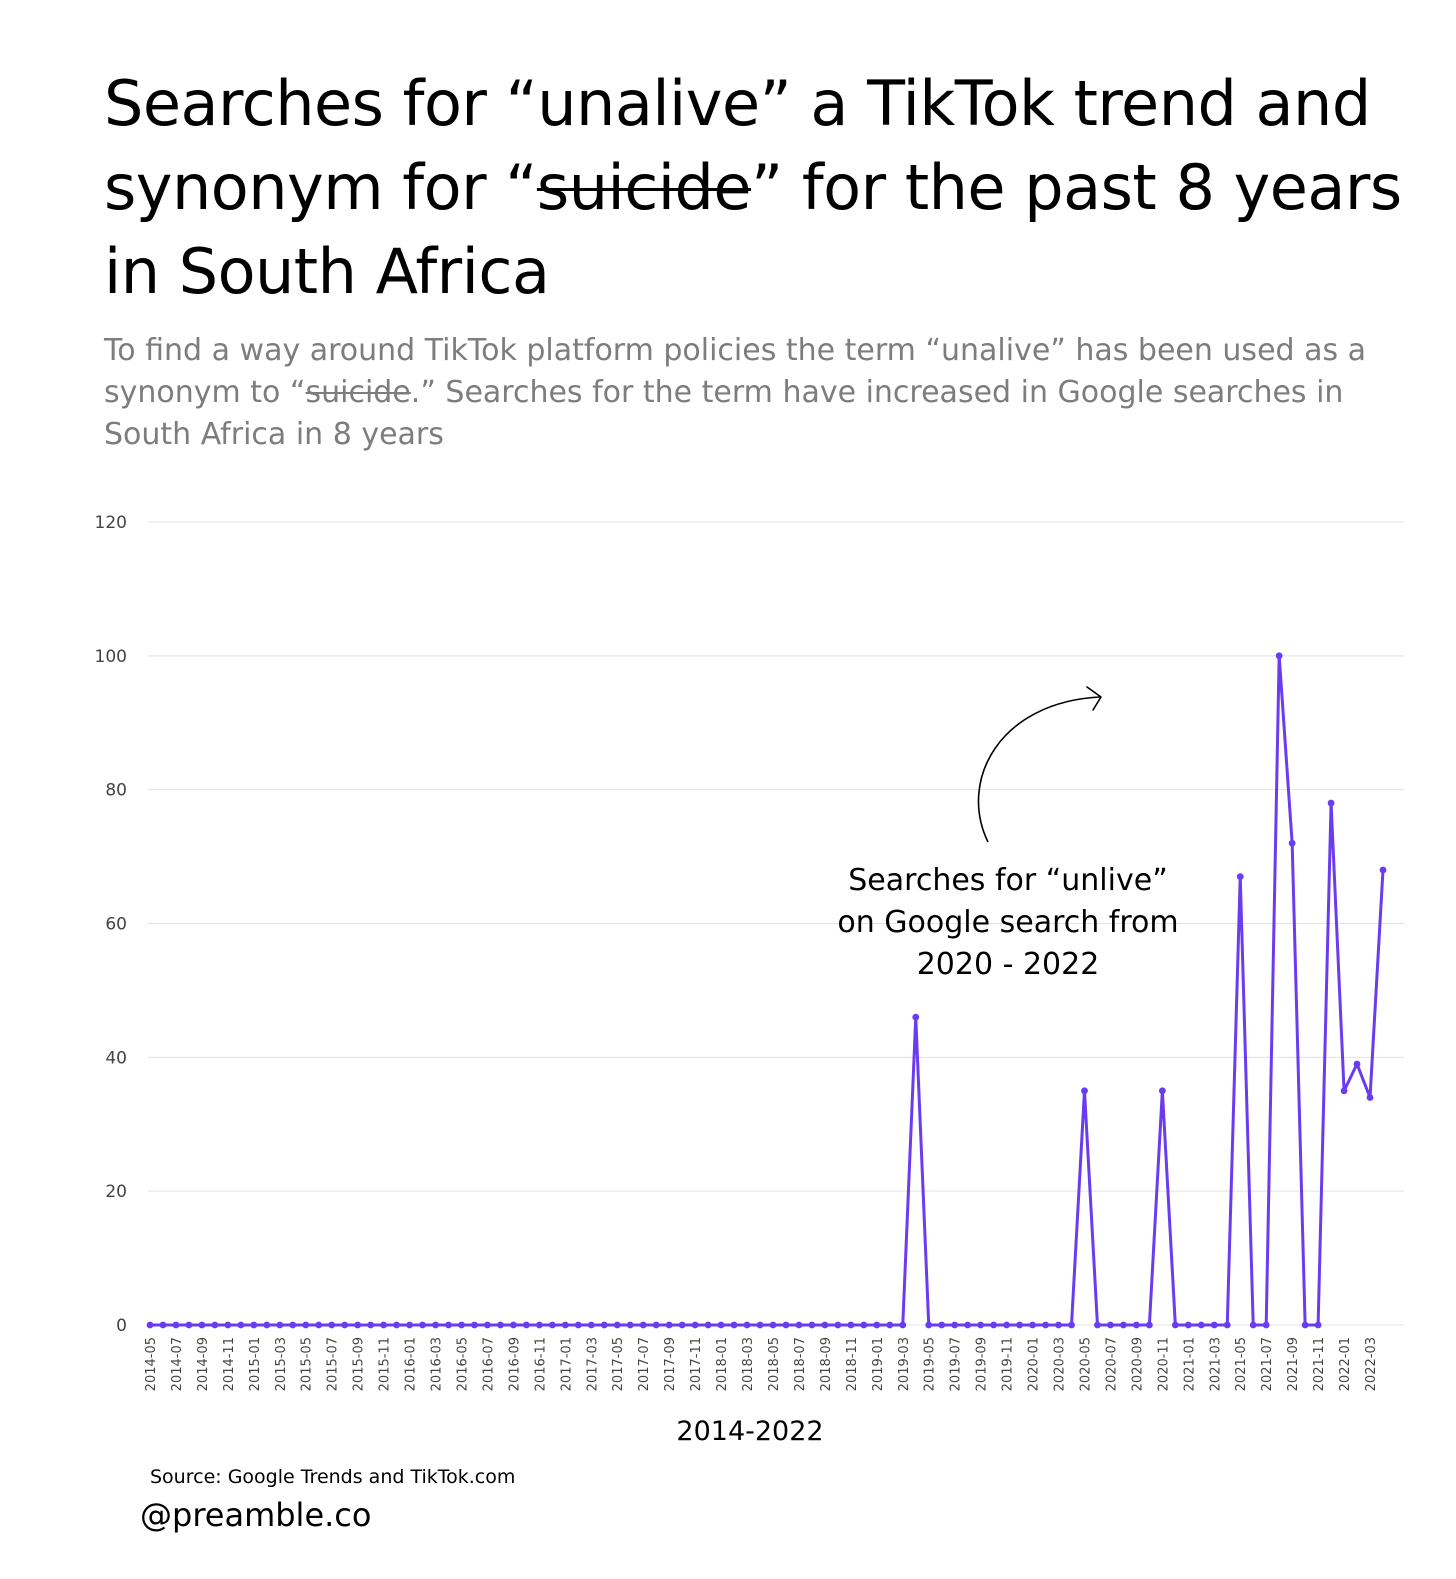  Describe the element at coordinates (255, 1364) in the screenshot. I see `x-tick-label: 2015-01` at that location.